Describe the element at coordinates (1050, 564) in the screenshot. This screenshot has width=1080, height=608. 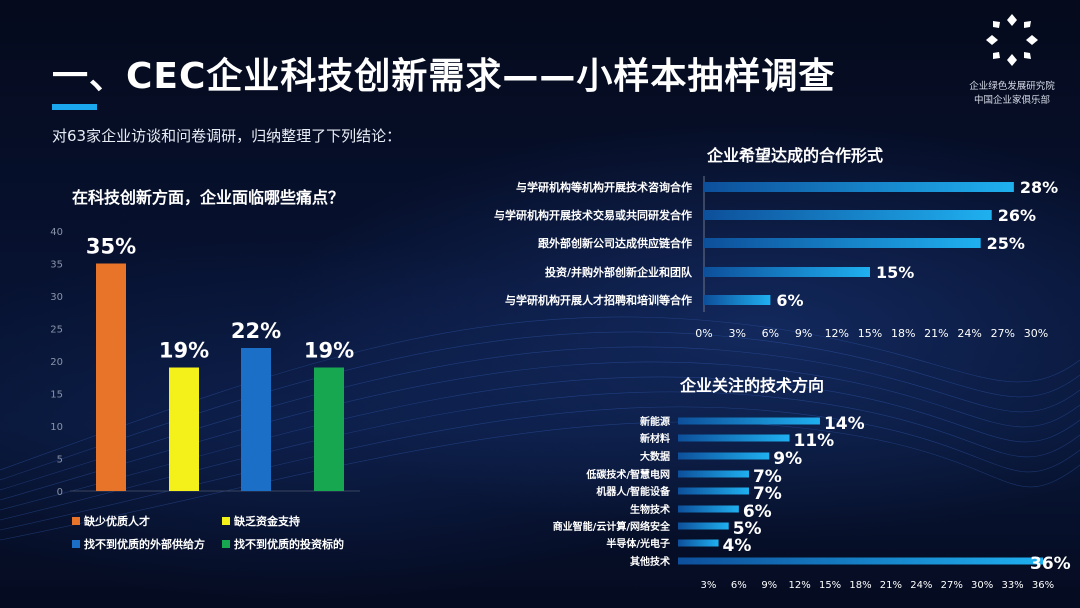
I see `bar-value-label: 36%` at that location.